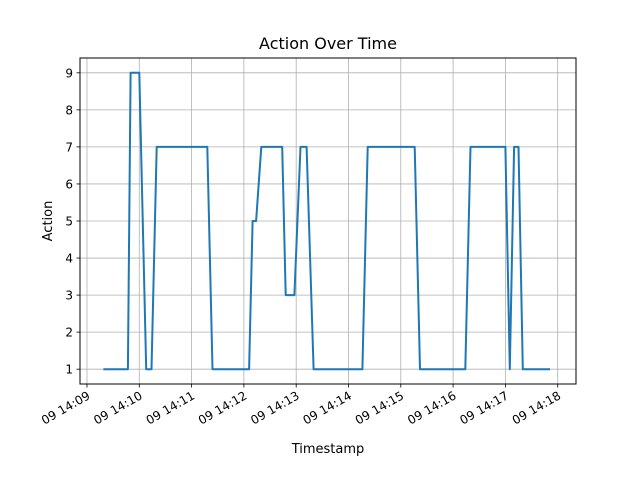  I want to click on y-axis-title: Action, so click(48, 221).